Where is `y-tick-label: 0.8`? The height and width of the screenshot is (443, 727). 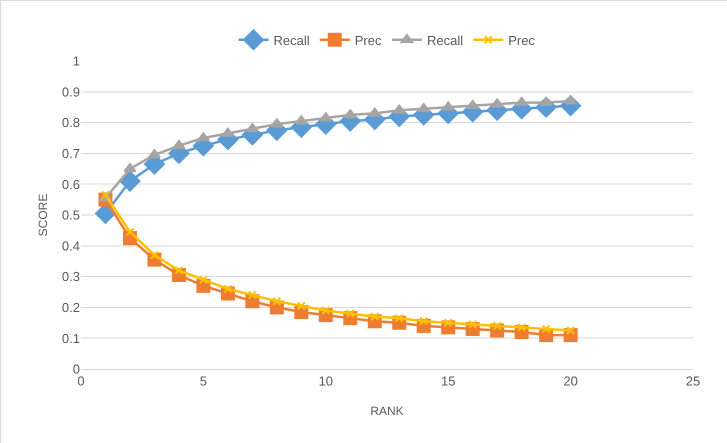
y-tick-label: 0.8 is located at coordinates (71, 122).